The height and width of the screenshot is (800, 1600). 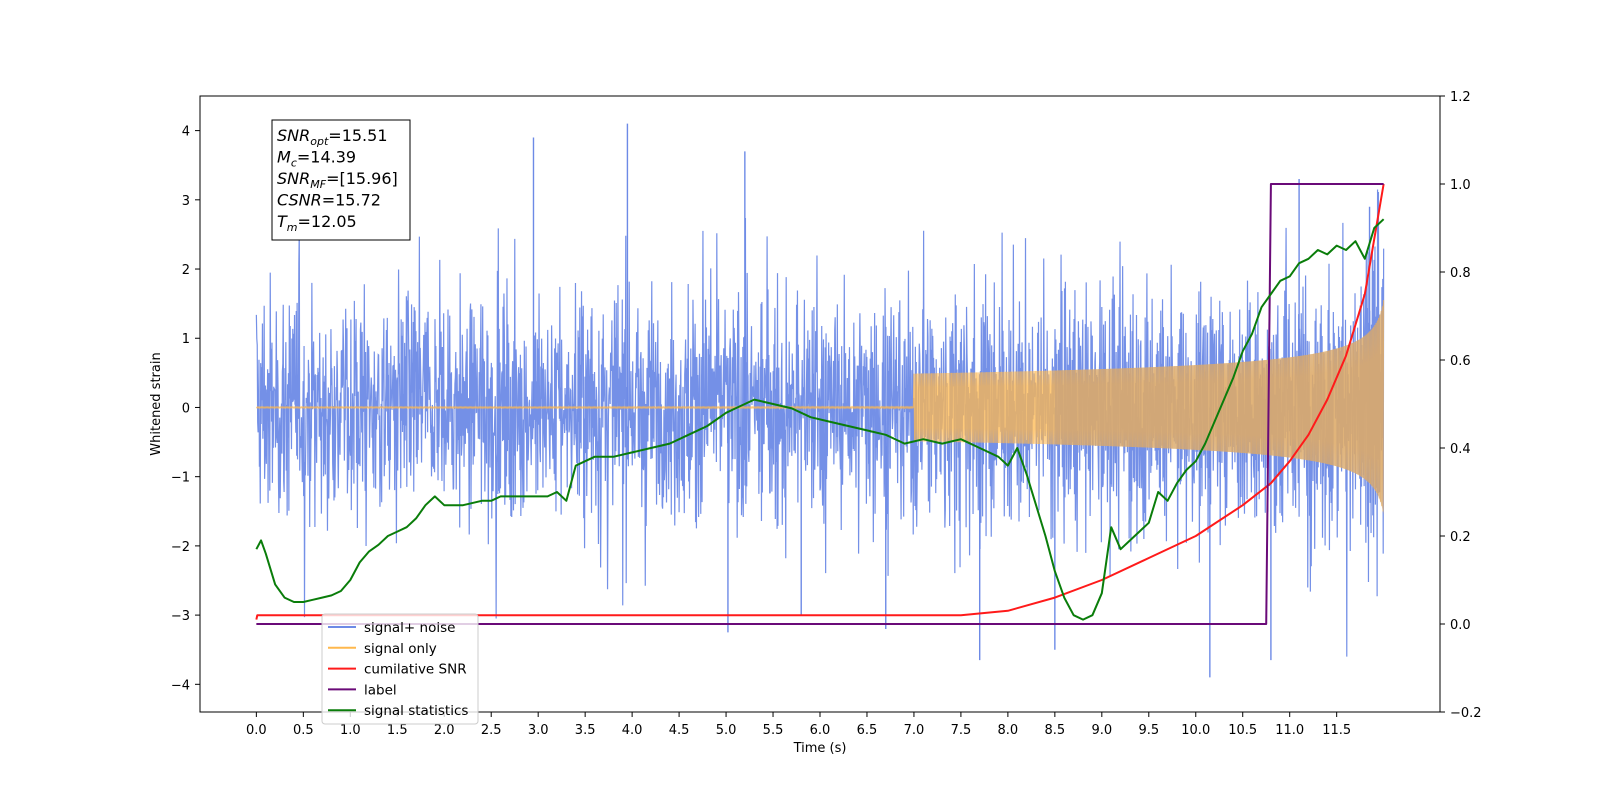 I want to click on x-tick-label: 1.5, so click(x=397, y=730).